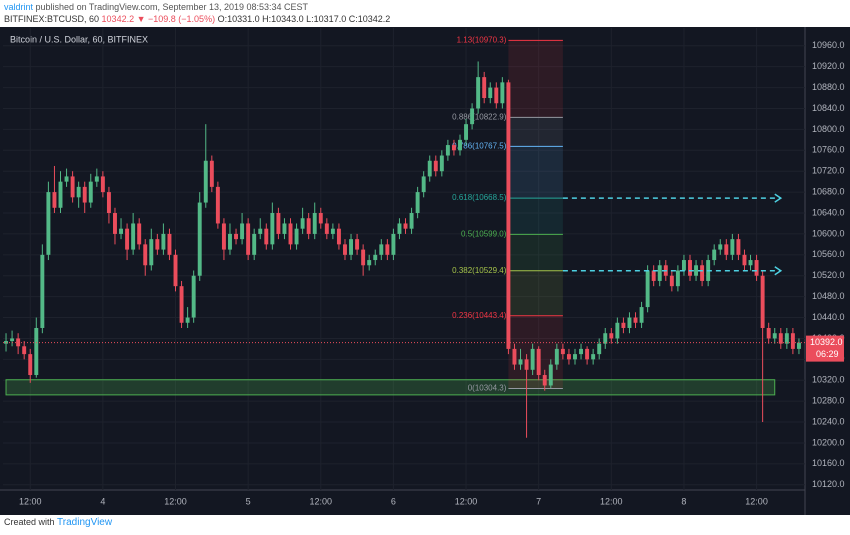 The height and width of the screenshot is (535, 850). Describe the element at coordinates (390, 387) in the screenshot. I see `support-zone` at that location.